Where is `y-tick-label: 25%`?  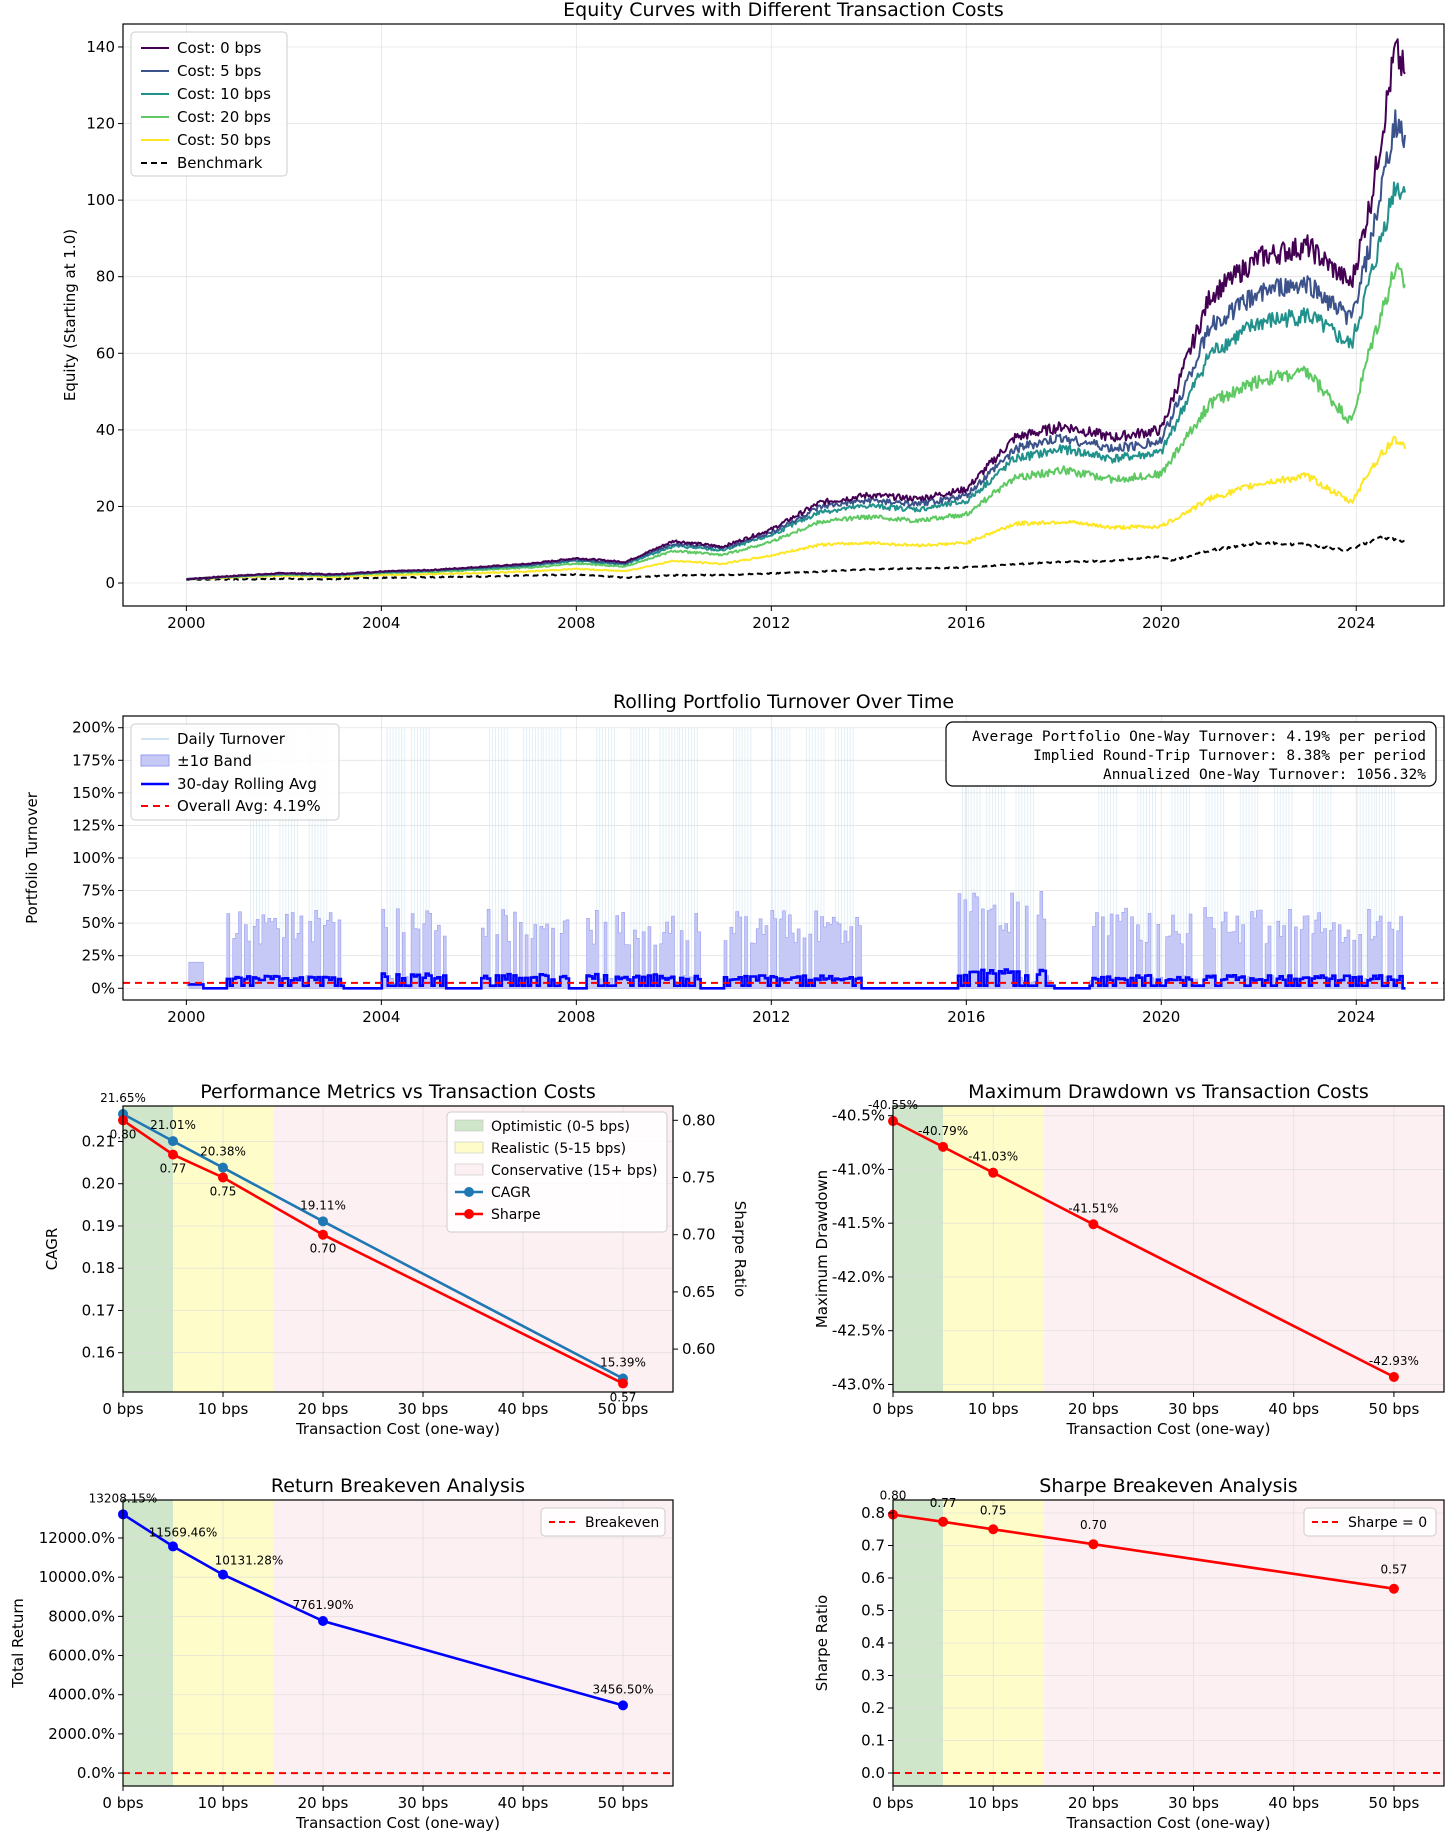 y-tick-label: 25% is located at coordinates (98, 956).